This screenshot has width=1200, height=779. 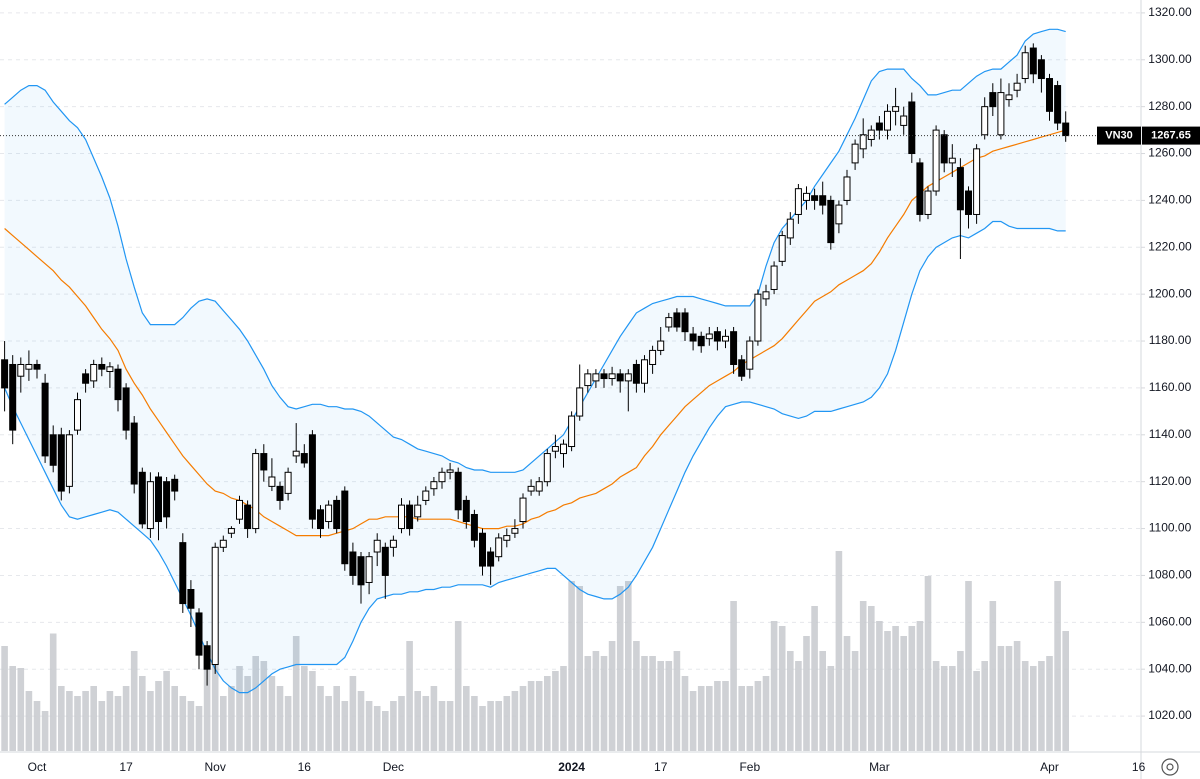 I want to click on settings-button, so click(x=1170, y=767).